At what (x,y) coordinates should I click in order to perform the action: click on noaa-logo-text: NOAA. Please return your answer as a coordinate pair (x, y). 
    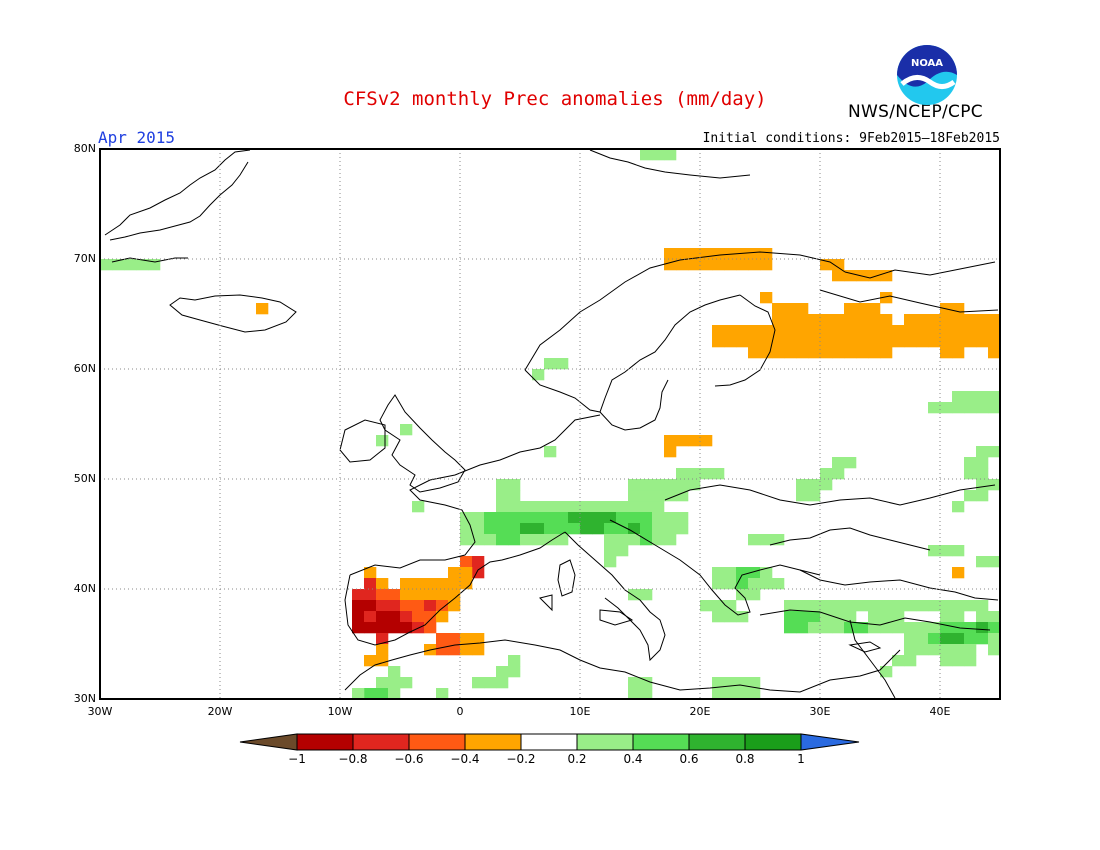
    Looking at the image, I should click on (927, 63).